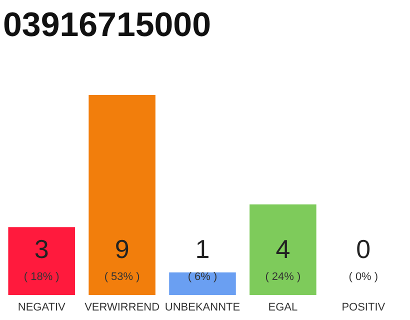 This screenshot has width=410, height=320. What do you see at coordinates (107, 25) in the screenshot?
I see `chart-title: 03916715000` at bounding box center [107, 25].